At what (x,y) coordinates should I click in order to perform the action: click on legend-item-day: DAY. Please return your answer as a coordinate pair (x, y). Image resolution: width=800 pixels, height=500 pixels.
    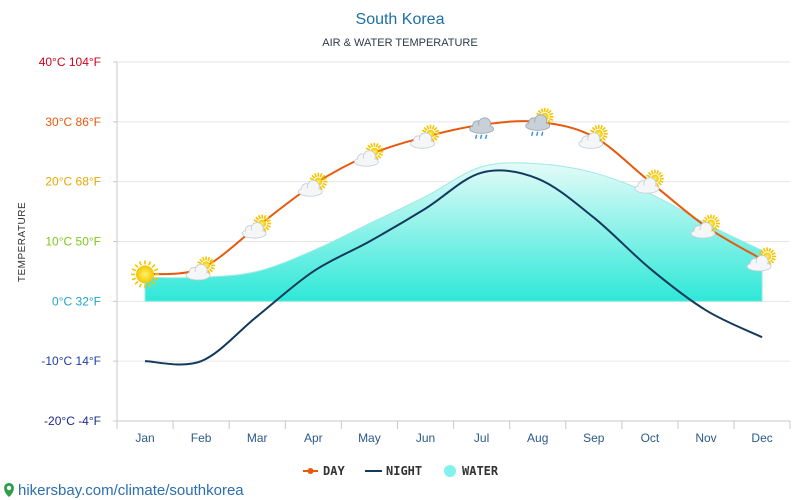
    Looking at the image, I should click on (324, 471).